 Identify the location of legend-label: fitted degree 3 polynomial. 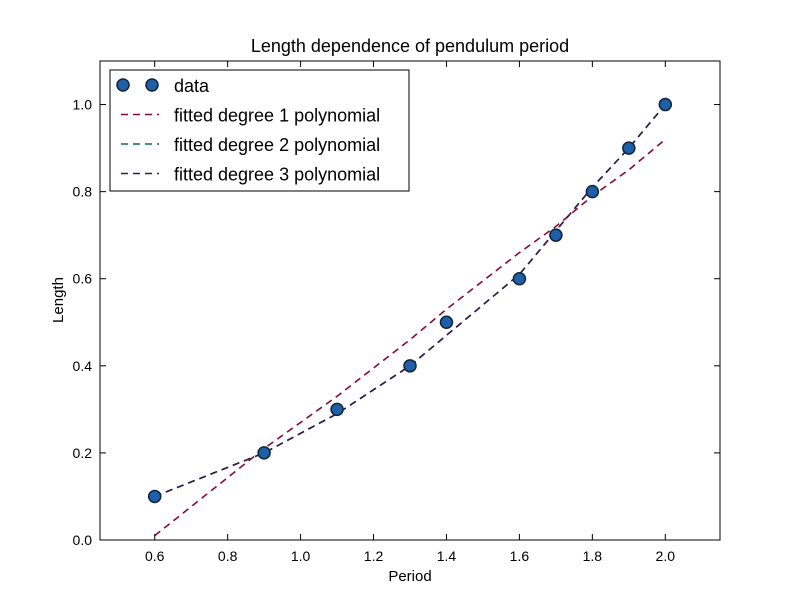
(277, 175).